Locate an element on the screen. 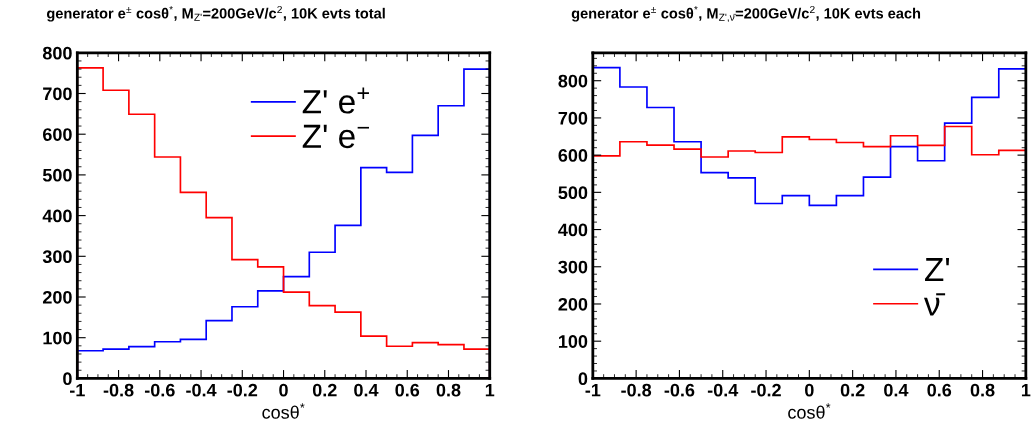  chart-title: generator e$^{±}$ cosθ$^{*}$, M$_{Z'}$=200GeV/c$^{2}$, 10K evts total is located at coordinates (215, 13).